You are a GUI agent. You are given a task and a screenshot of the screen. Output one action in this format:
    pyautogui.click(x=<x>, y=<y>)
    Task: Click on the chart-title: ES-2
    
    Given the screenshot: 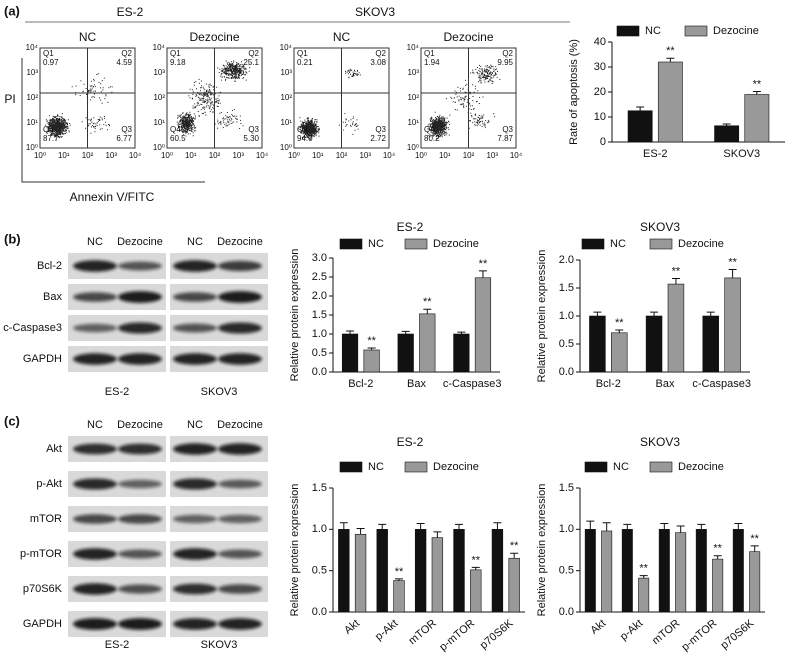 What is the action you would take?
    pyautogui.click(x=410, y=227)
    